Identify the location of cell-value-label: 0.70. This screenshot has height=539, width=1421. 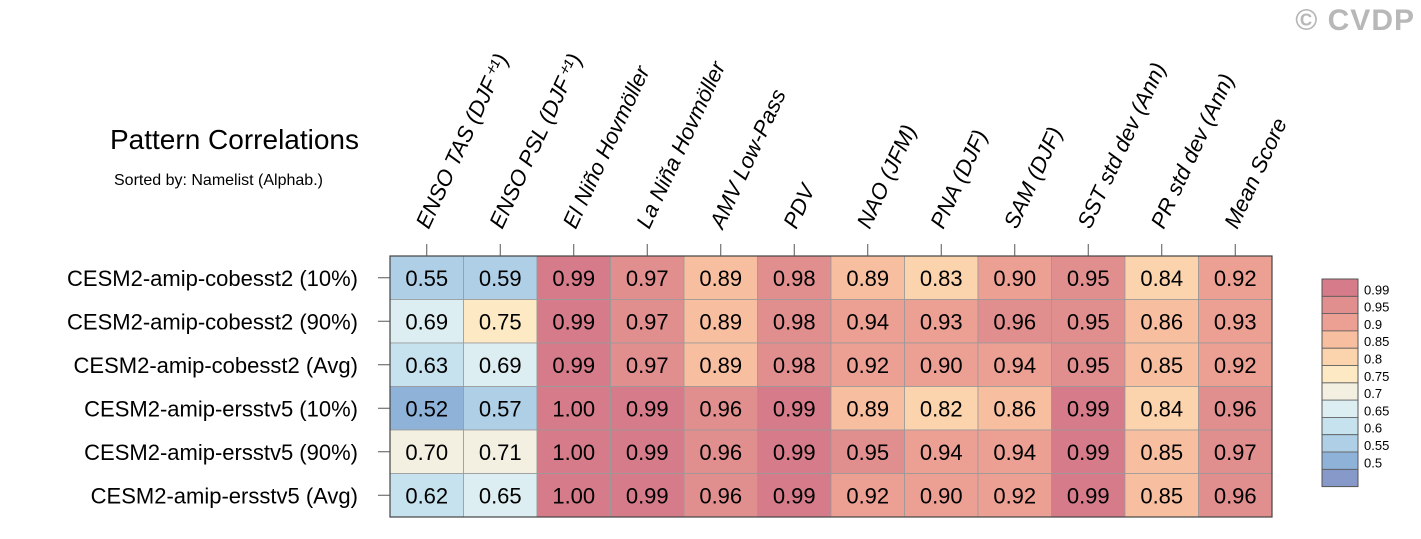
(426, 452).